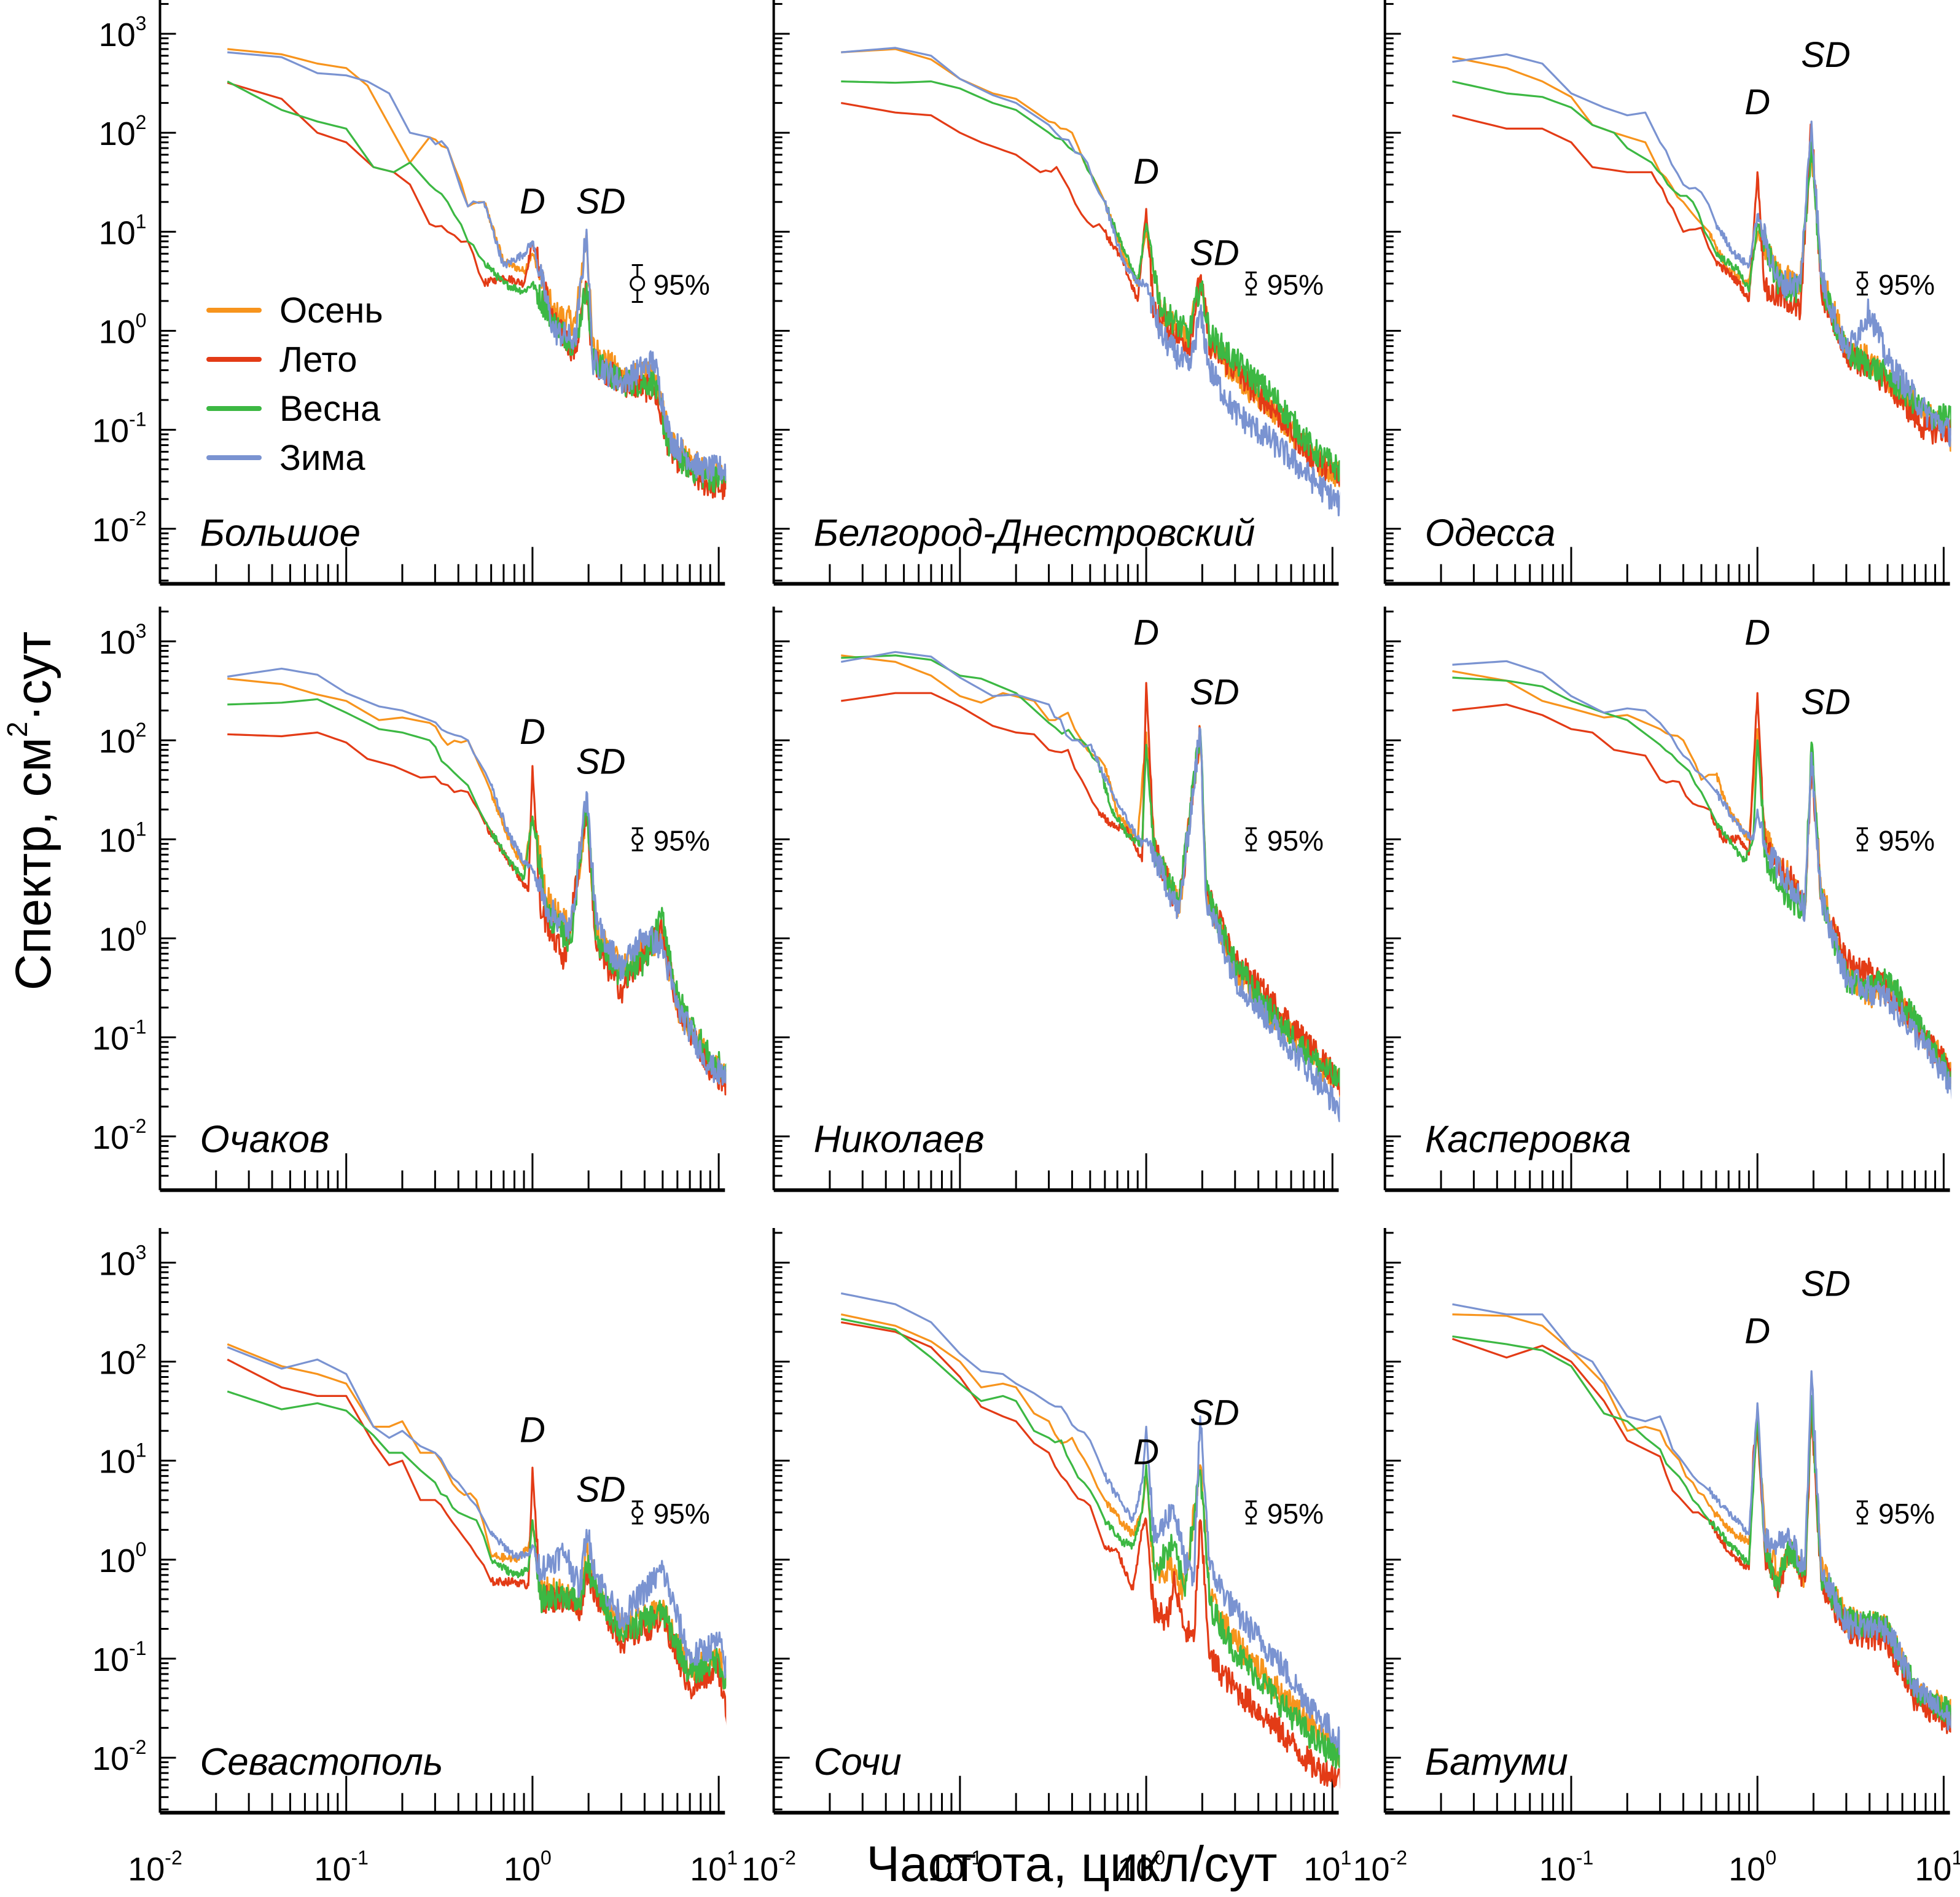  I want to click on y-tick-label: 10⁰, so click(123, 1558).